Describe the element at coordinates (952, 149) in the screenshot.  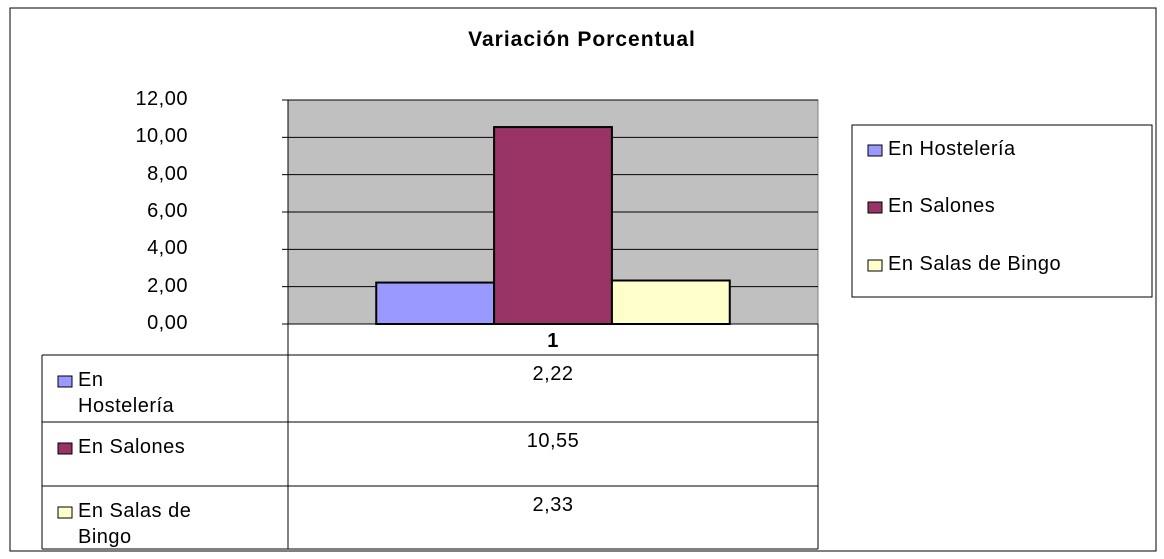
I see `legend-label: En Hostelería` at that location.